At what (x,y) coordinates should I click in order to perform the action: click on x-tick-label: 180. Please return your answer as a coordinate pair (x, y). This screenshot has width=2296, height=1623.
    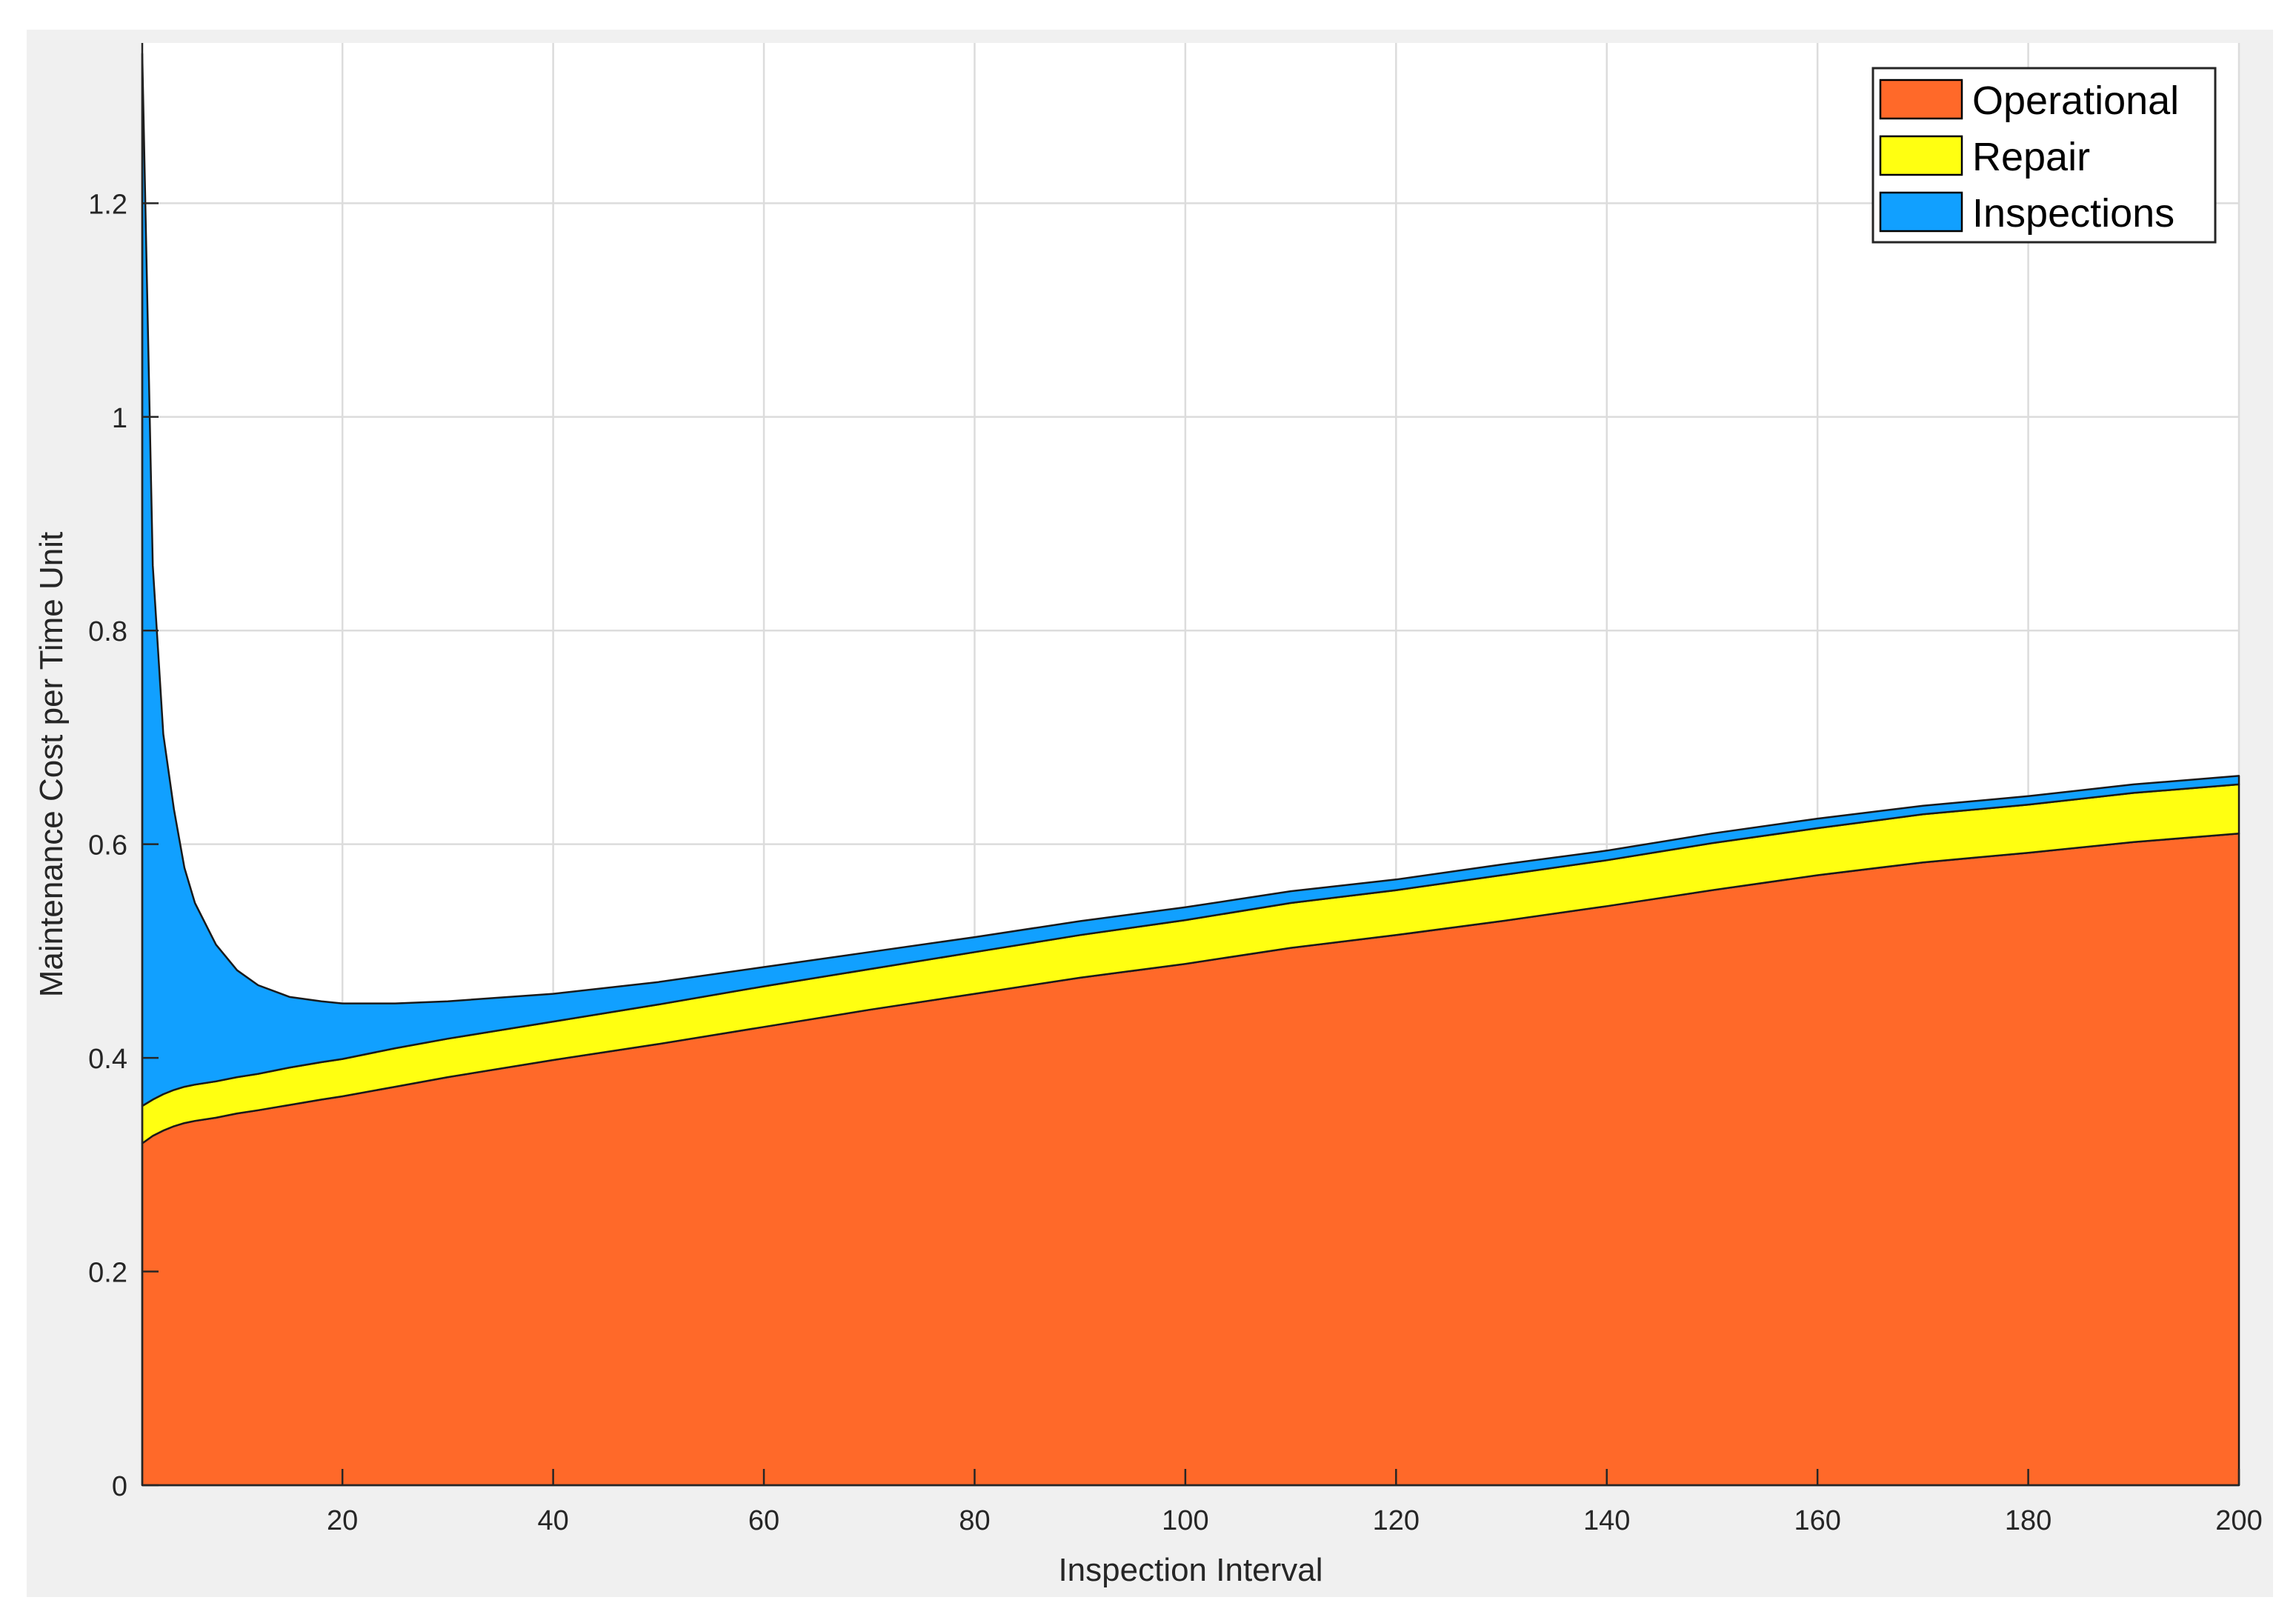
    Looking at the image, I should click on (2029, 1520).